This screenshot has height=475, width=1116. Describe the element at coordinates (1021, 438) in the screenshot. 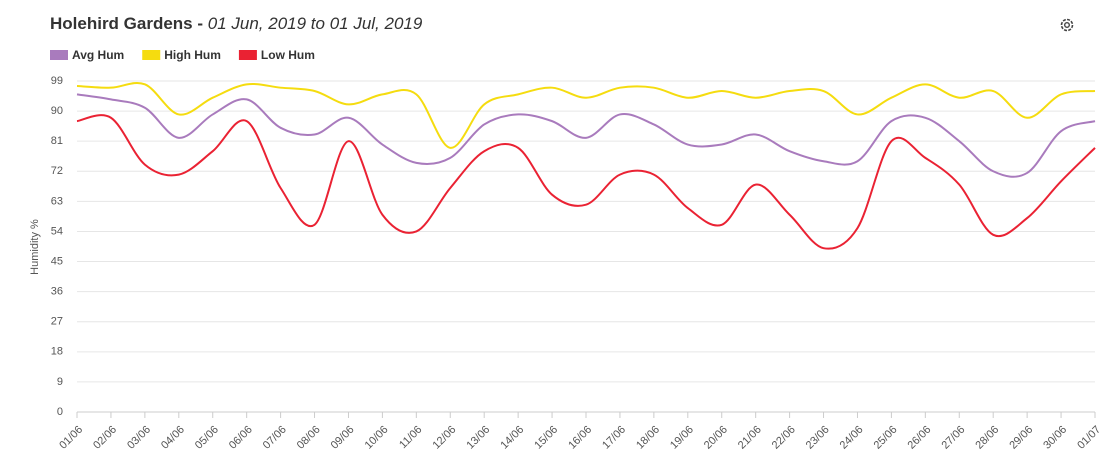

I see `x-tick-label: 29/06` at that location.